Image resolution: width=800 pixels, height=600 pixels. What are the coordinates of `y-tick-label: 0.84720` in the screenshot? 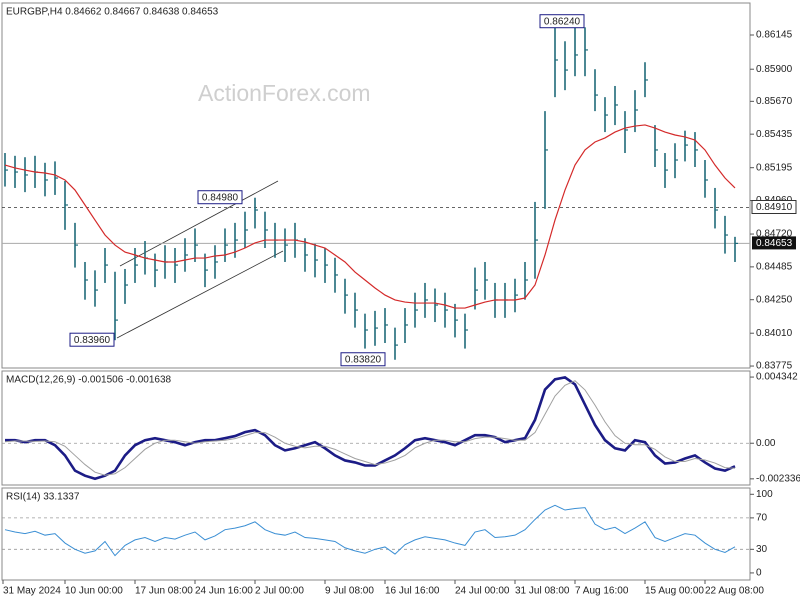 It's located at (774, 234).